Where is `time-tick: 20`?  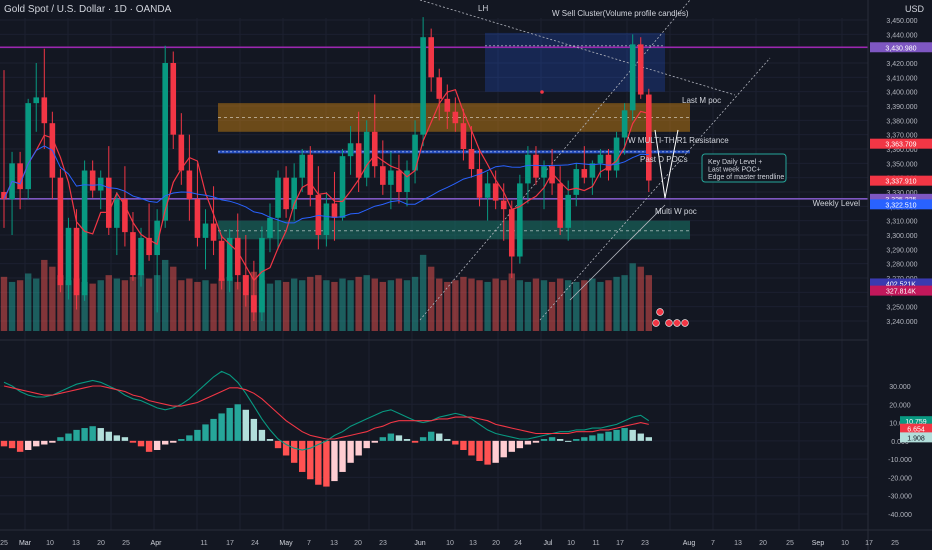
time-tick: 20 is located at coordinates (358, 543).